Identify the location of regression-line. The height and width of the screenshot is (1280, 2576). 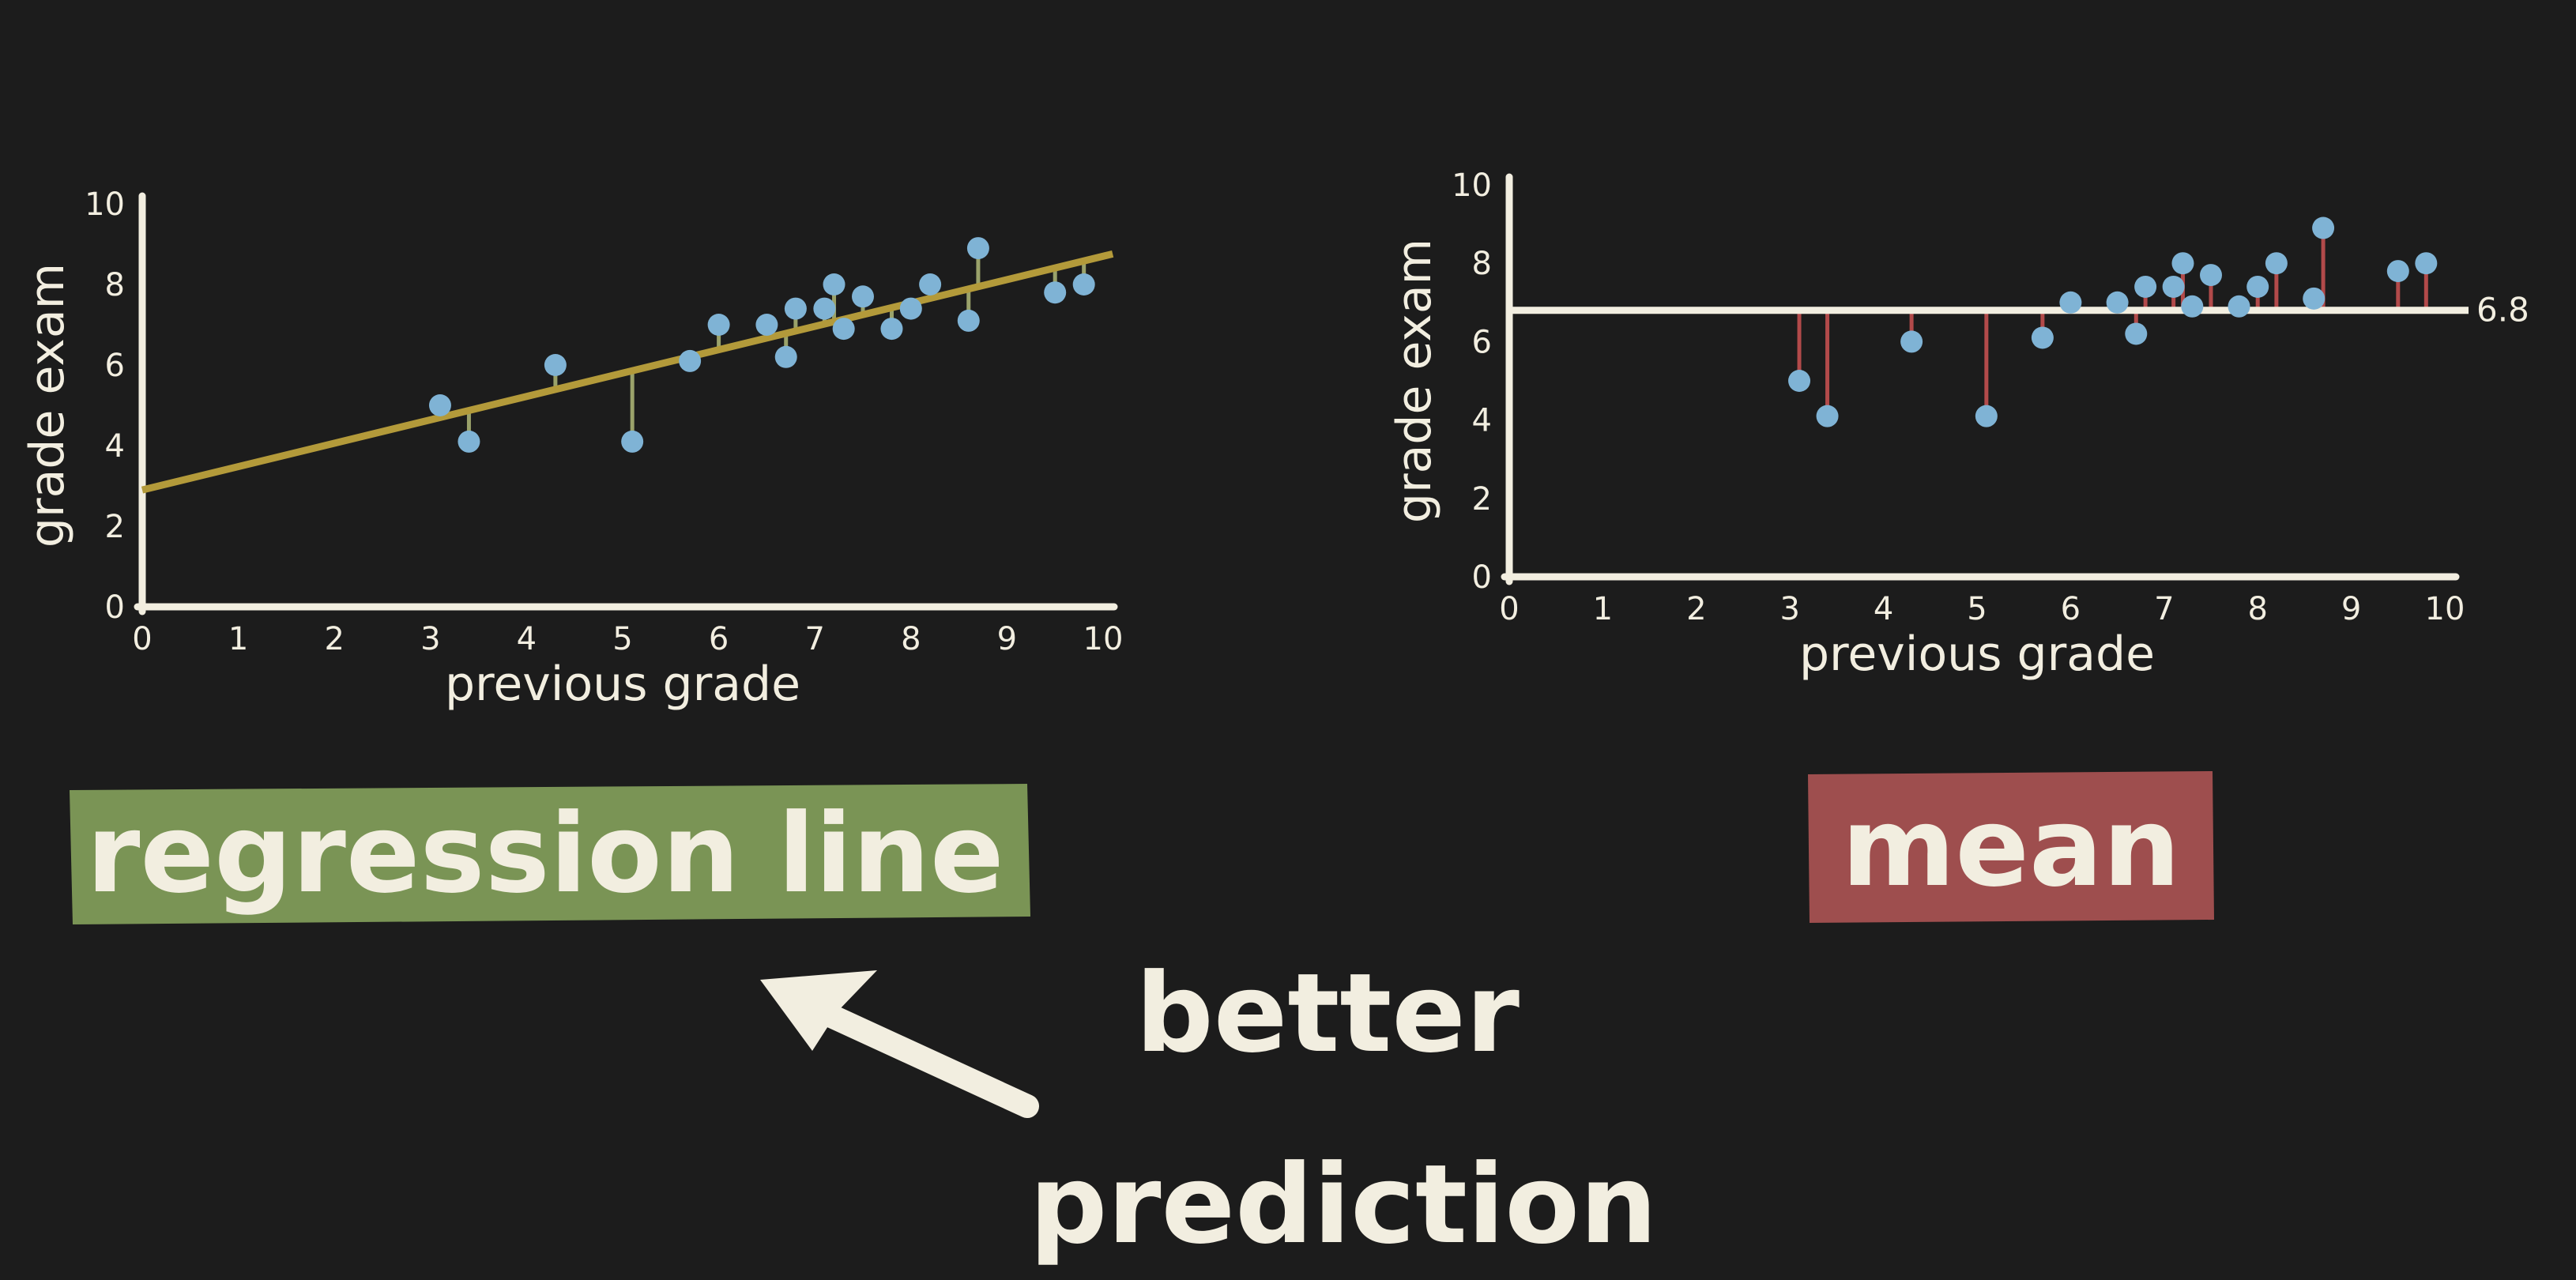
(627, 372).